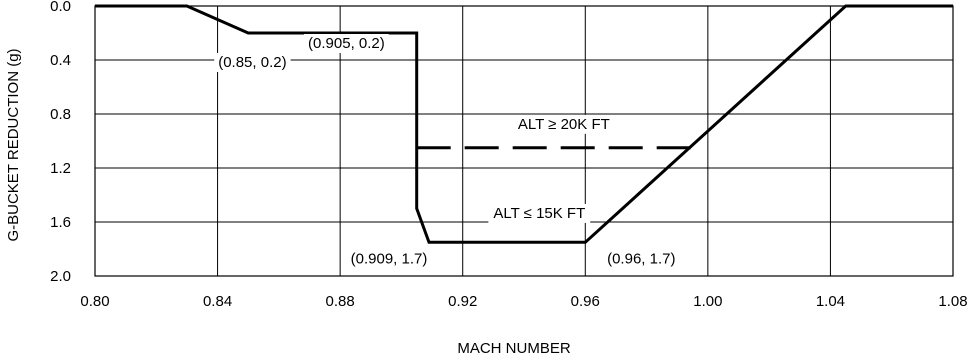 This screenshot has width=979, height=360. I want to click on series-label: ALT ≤ 15K FT, so click(539, 213).